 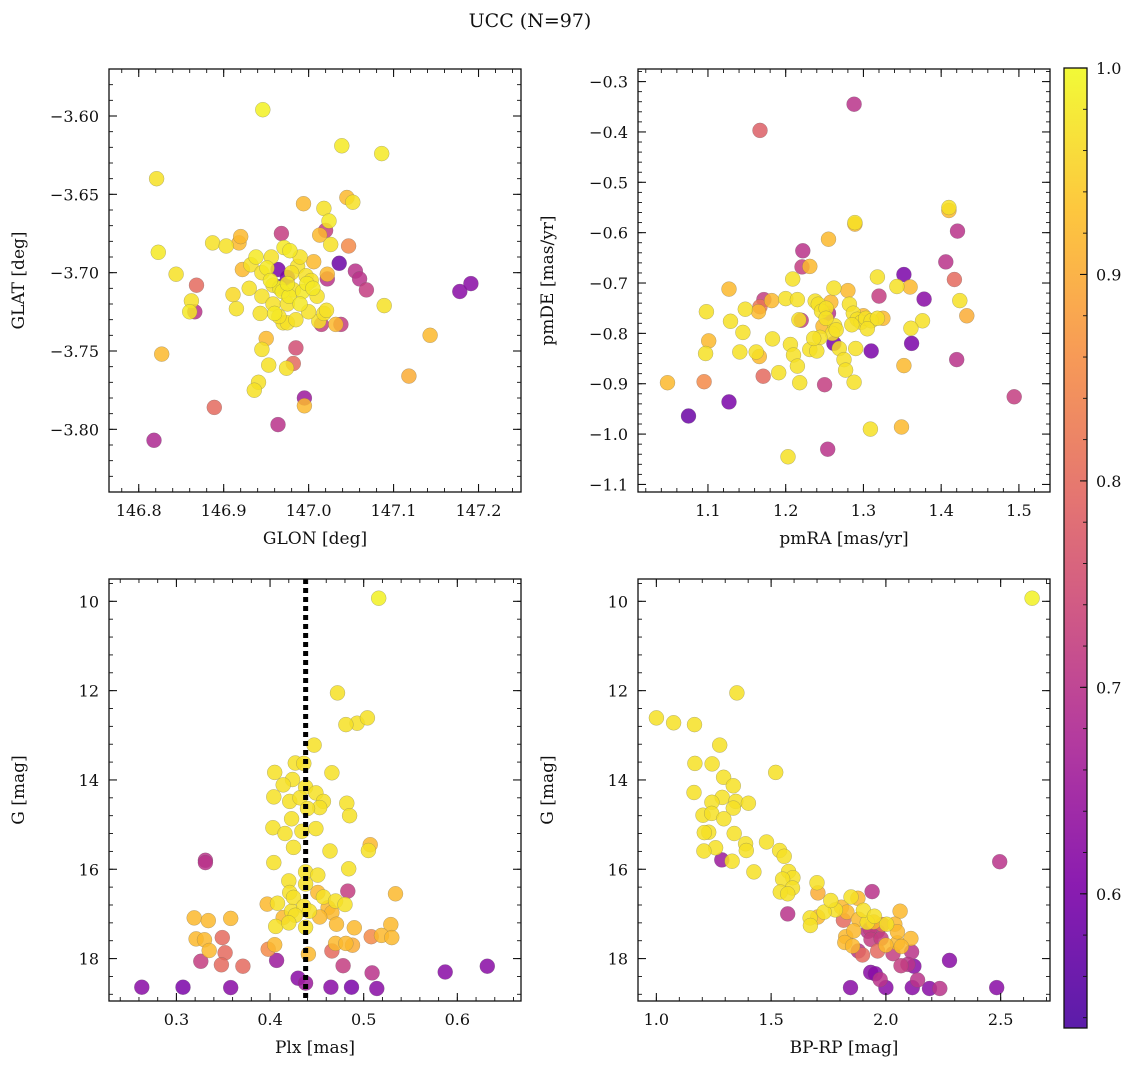 I want to click on x-axis-label: BP-RP [mag], so click(x=844, y=1048).